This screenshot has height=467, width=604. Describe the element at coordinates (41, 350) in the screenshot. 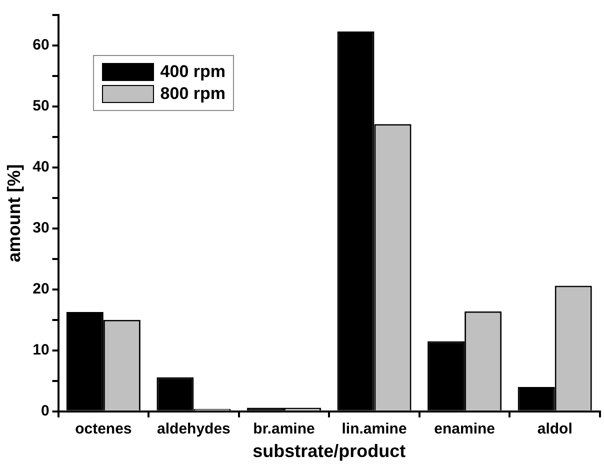

I see `y-tick-label: 10` at that location.